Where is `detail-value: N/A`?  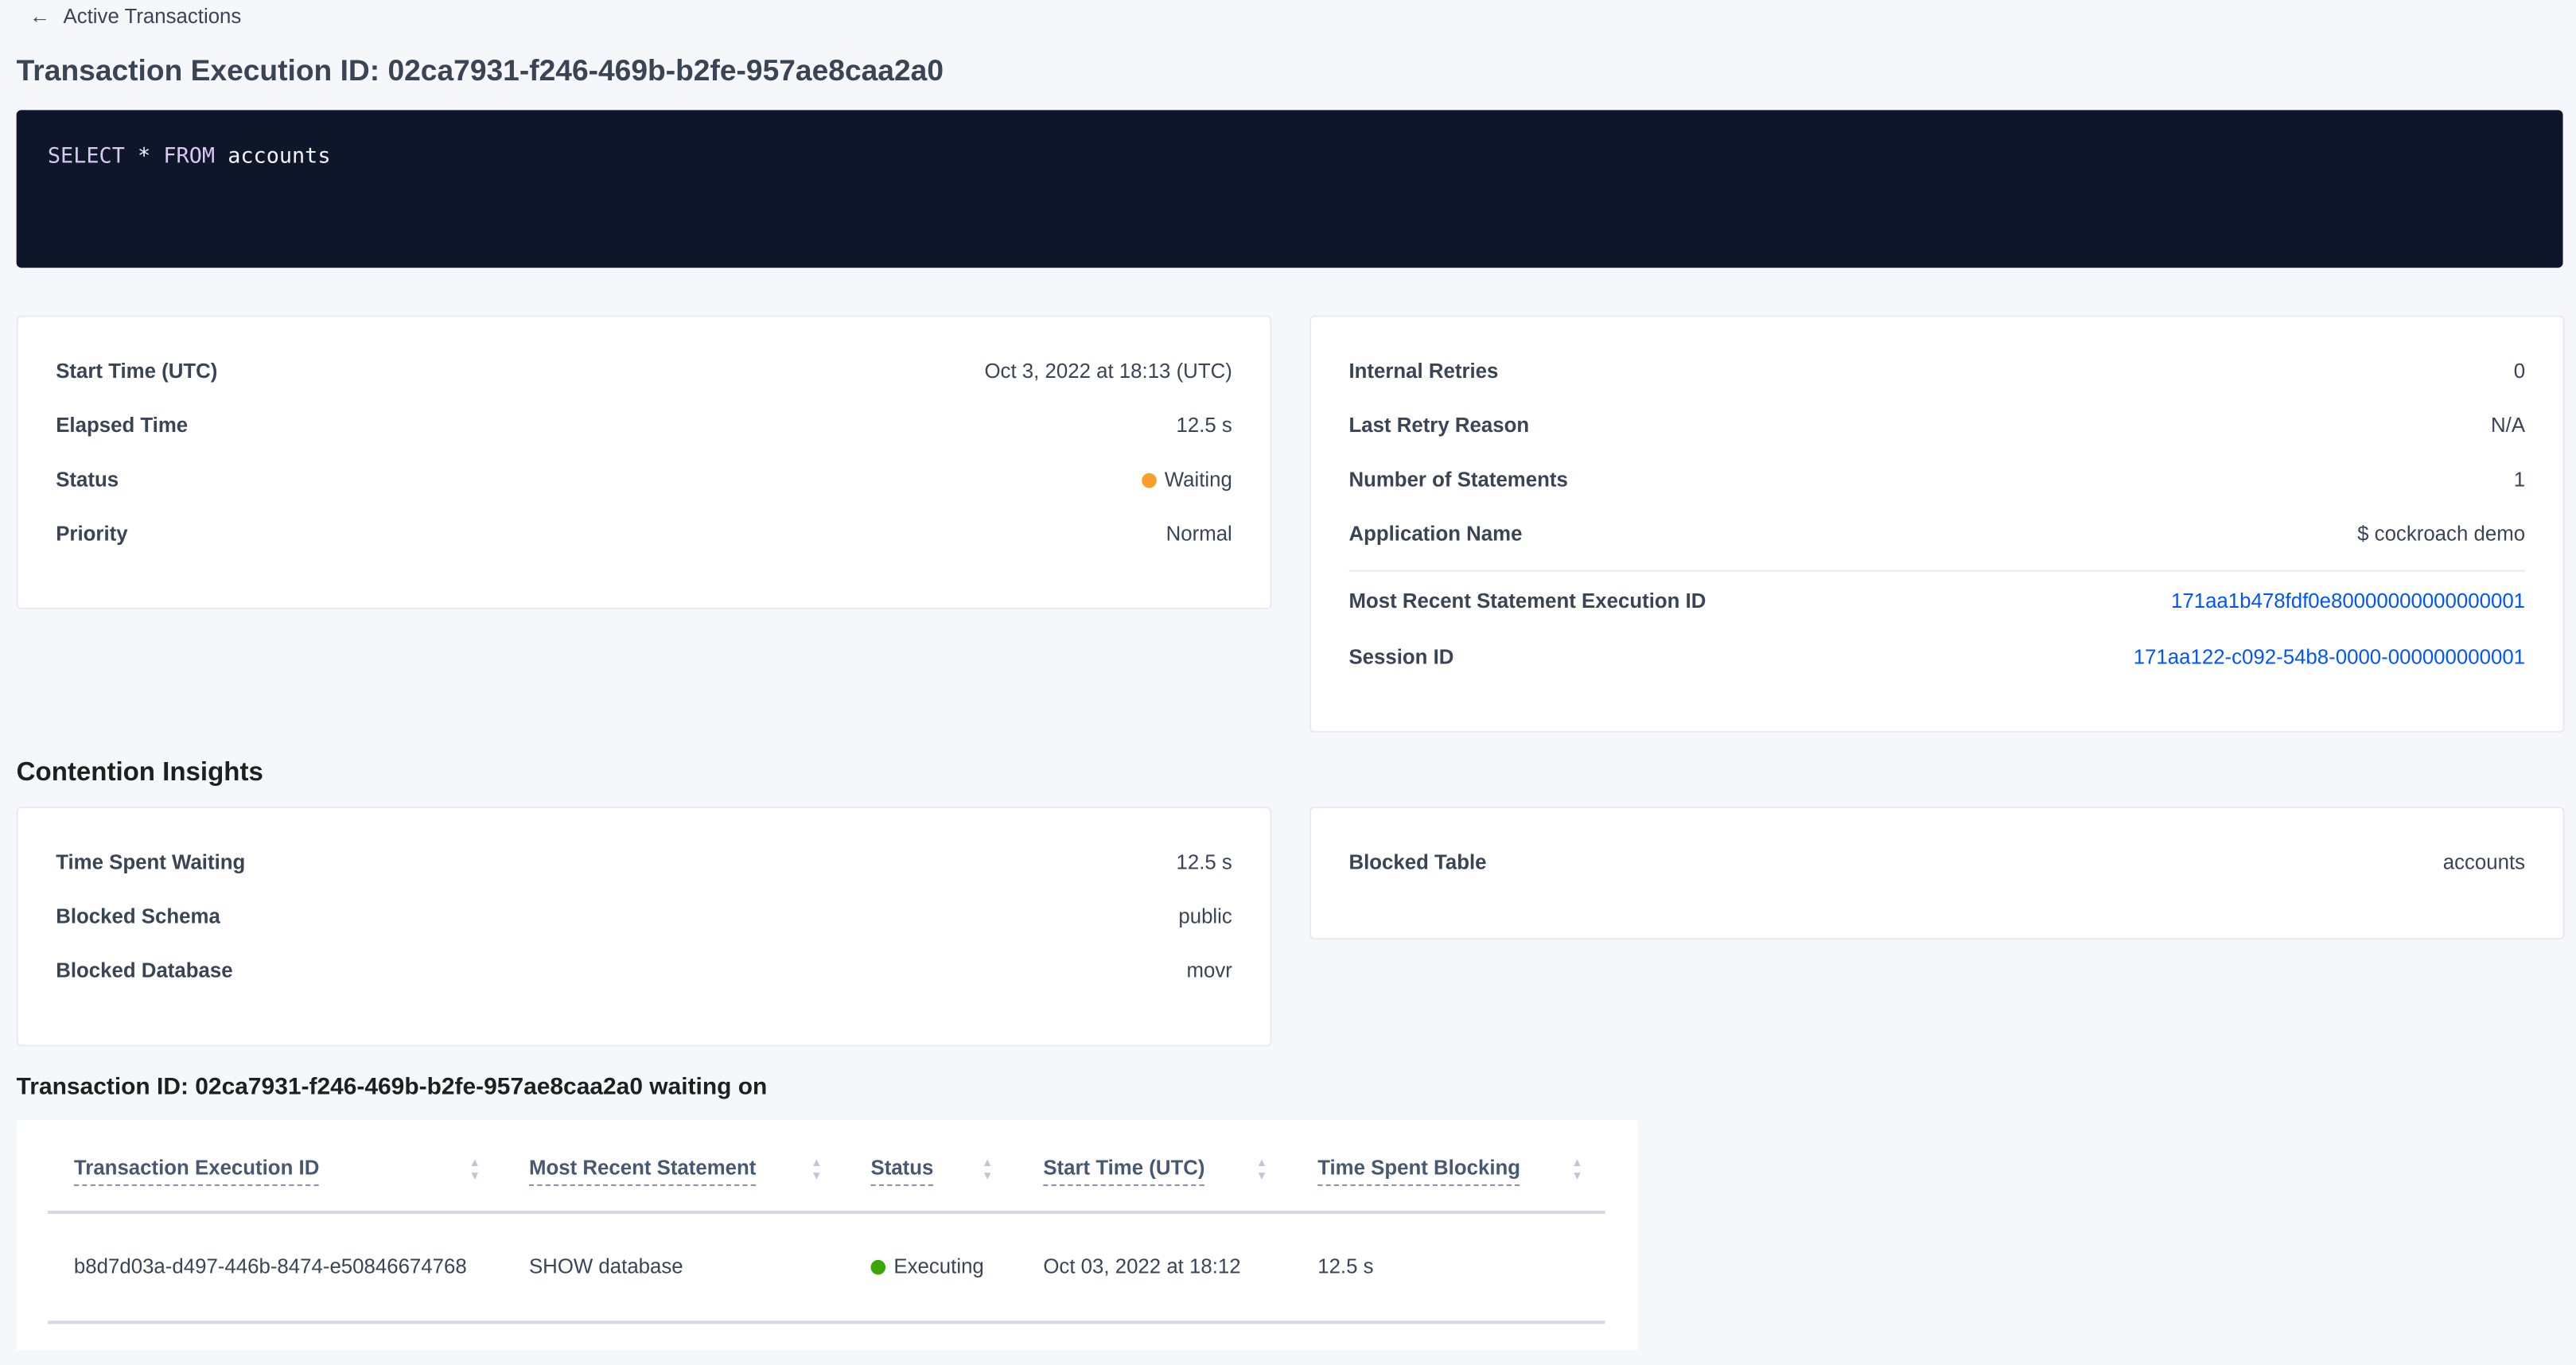
detail-value: N/A is located at coordinates (2509, 426).